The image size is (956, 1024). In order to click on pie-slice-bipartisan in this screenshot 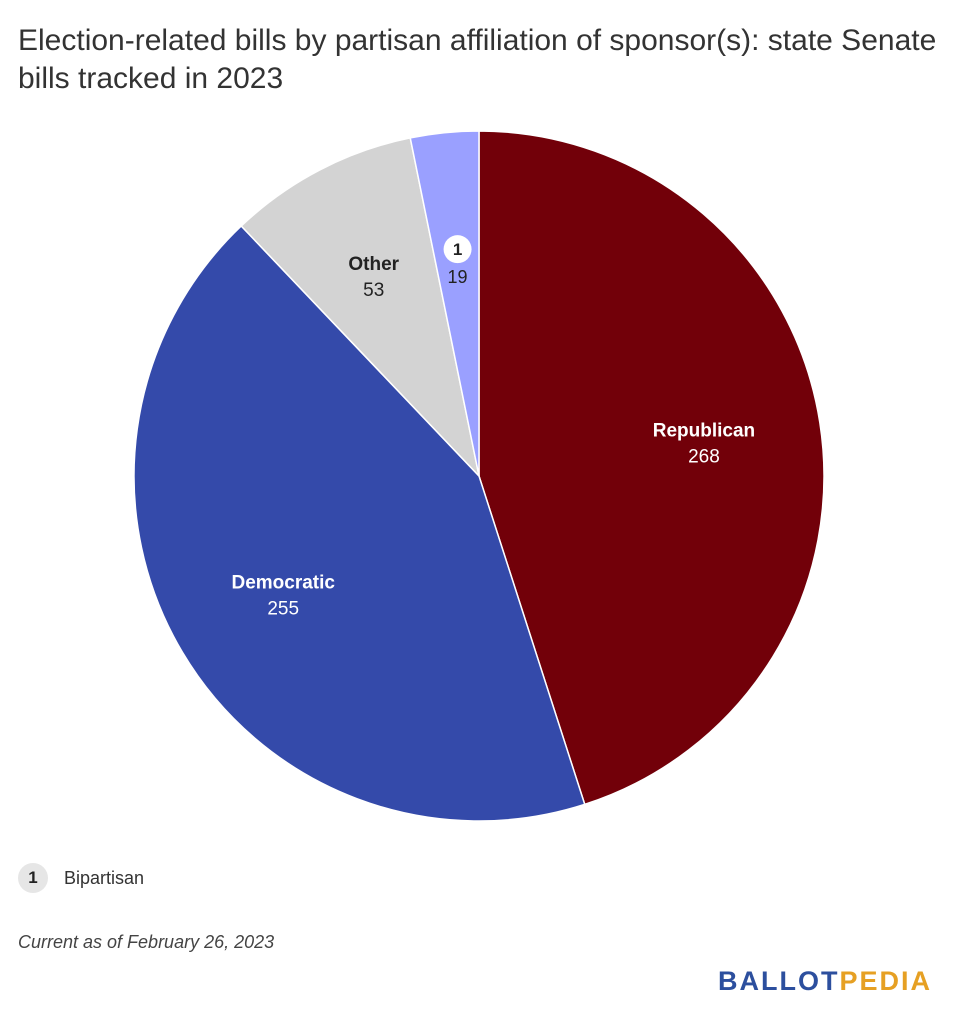, I will do `click(444, 303)`.